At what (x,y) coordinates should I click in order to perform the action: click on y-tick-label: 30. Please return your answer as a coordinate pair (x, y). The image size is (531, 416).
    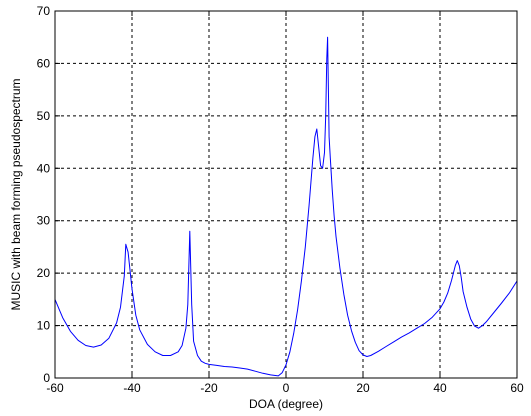
    Looking at the image, I should click on (44, 221).